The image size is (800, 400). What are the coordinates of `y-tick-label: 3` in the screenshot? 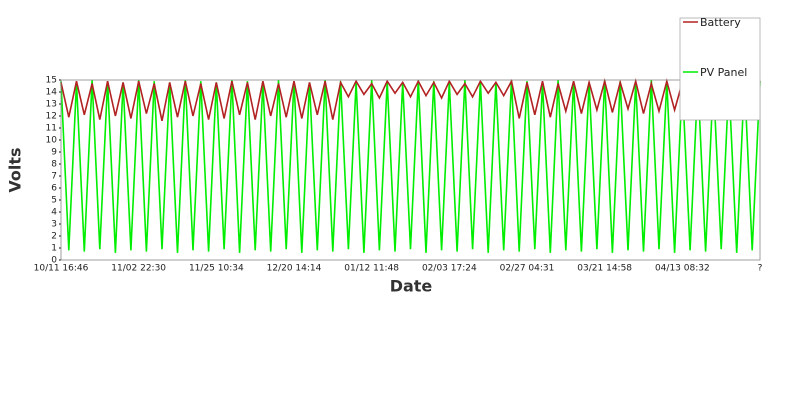 It's located at (54, 225).